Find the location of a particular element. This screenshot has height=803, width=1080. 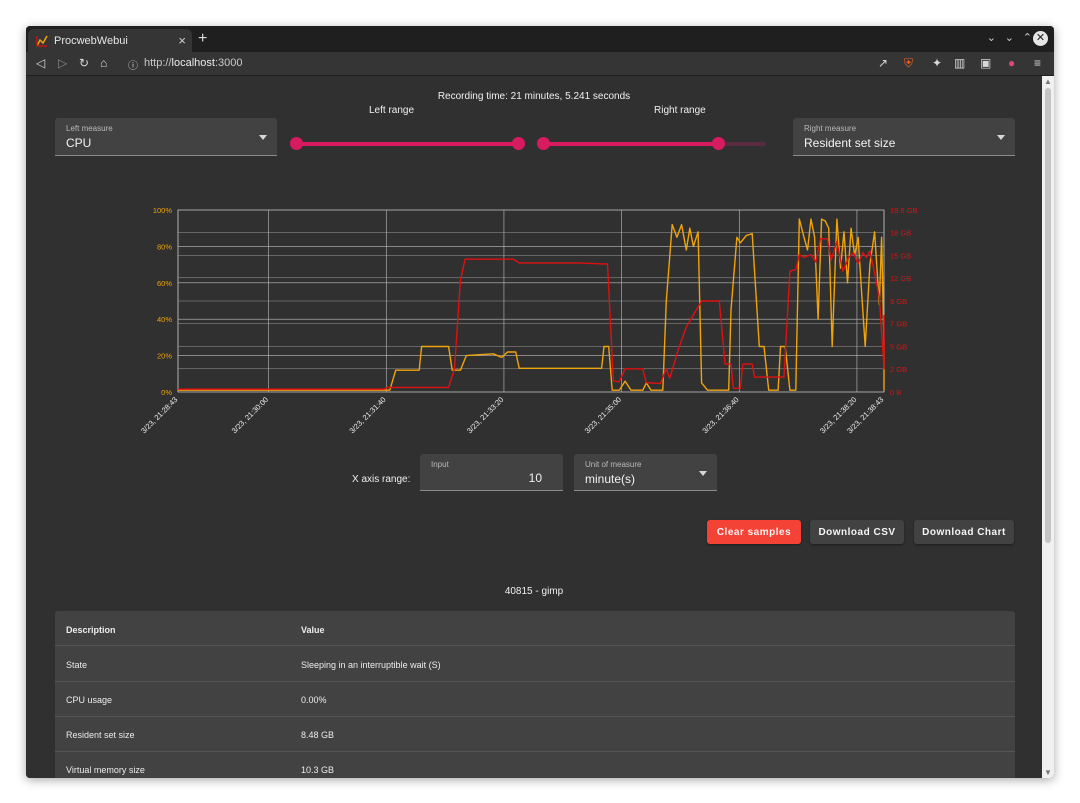

share-icon: ↗ is located at coordinates (883, 63).